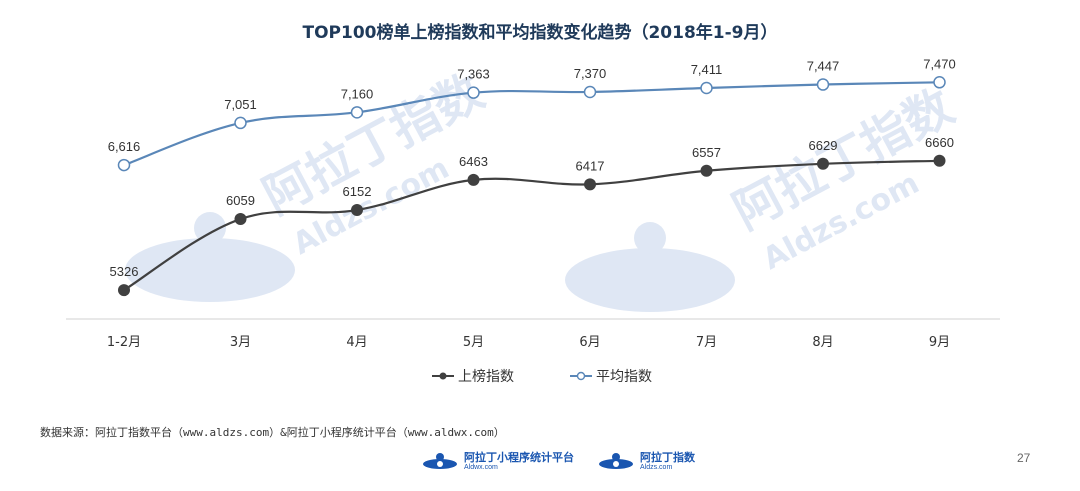 This screenshot has width=1080, height=491. I want to click on data-label: 6660, so click(939, 142).